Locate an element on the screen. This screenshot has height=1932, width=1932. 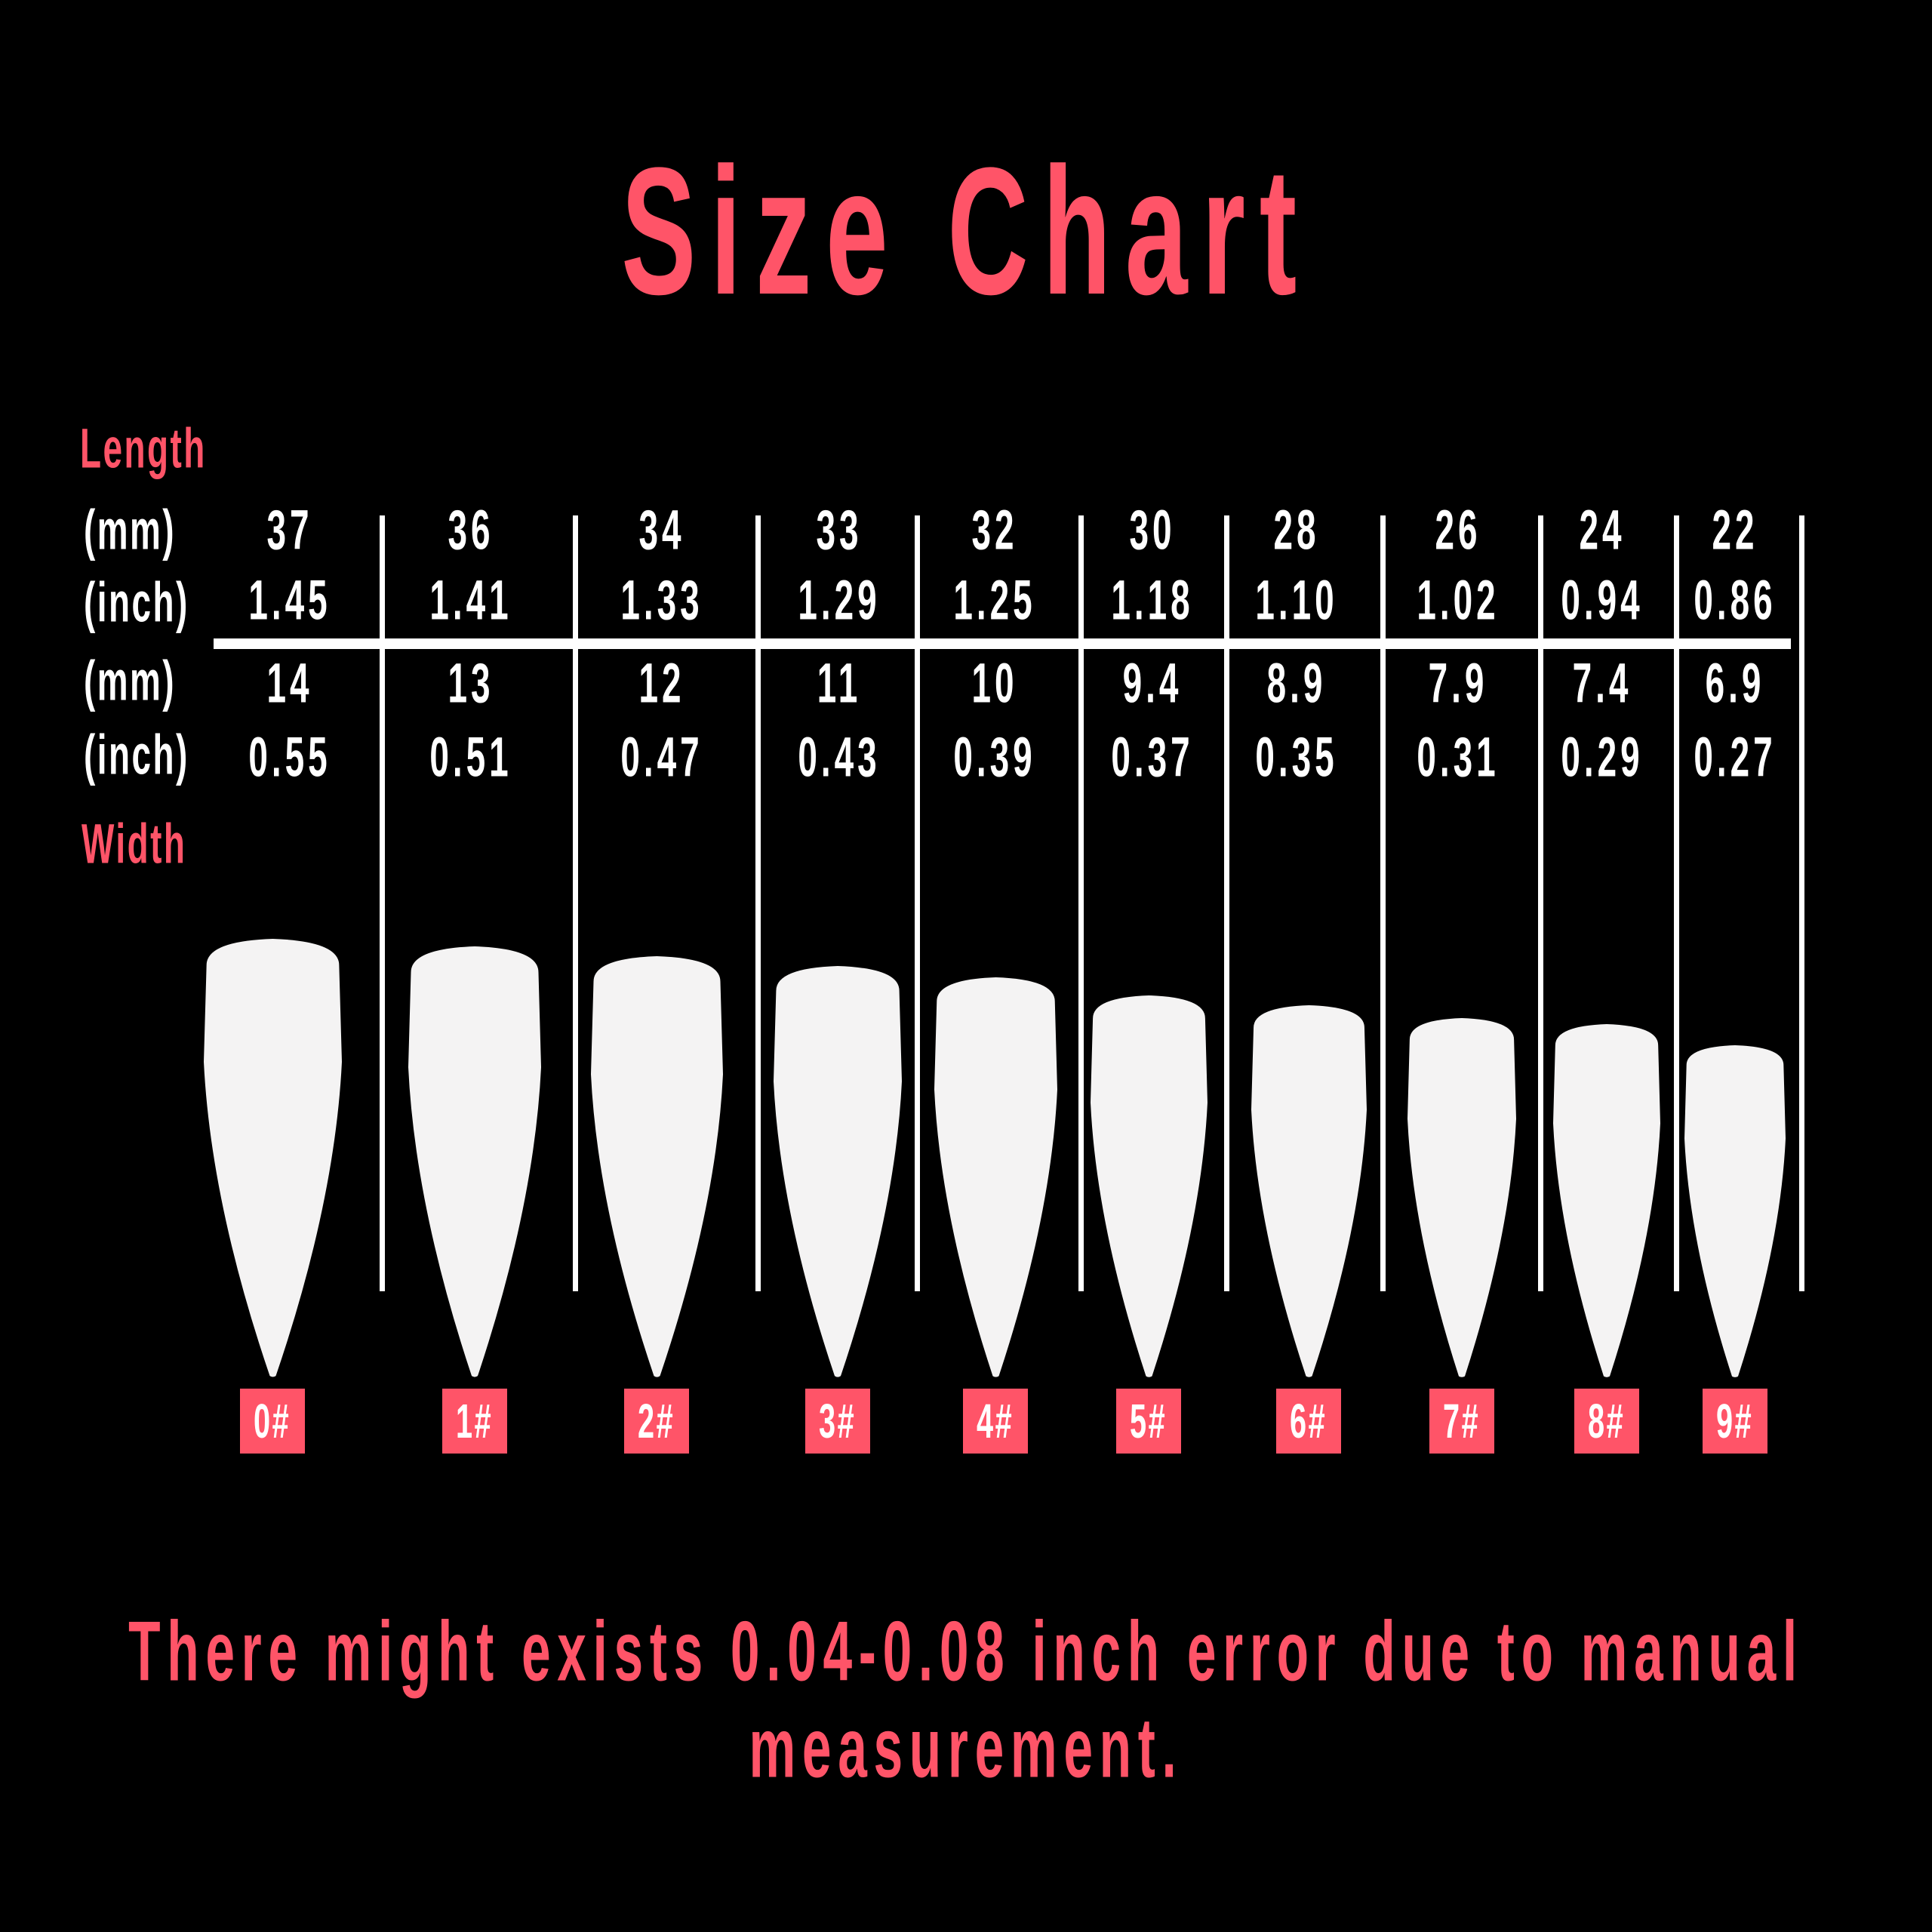
cell-width-inch: 0.51 is located at coordinates (470, 757).